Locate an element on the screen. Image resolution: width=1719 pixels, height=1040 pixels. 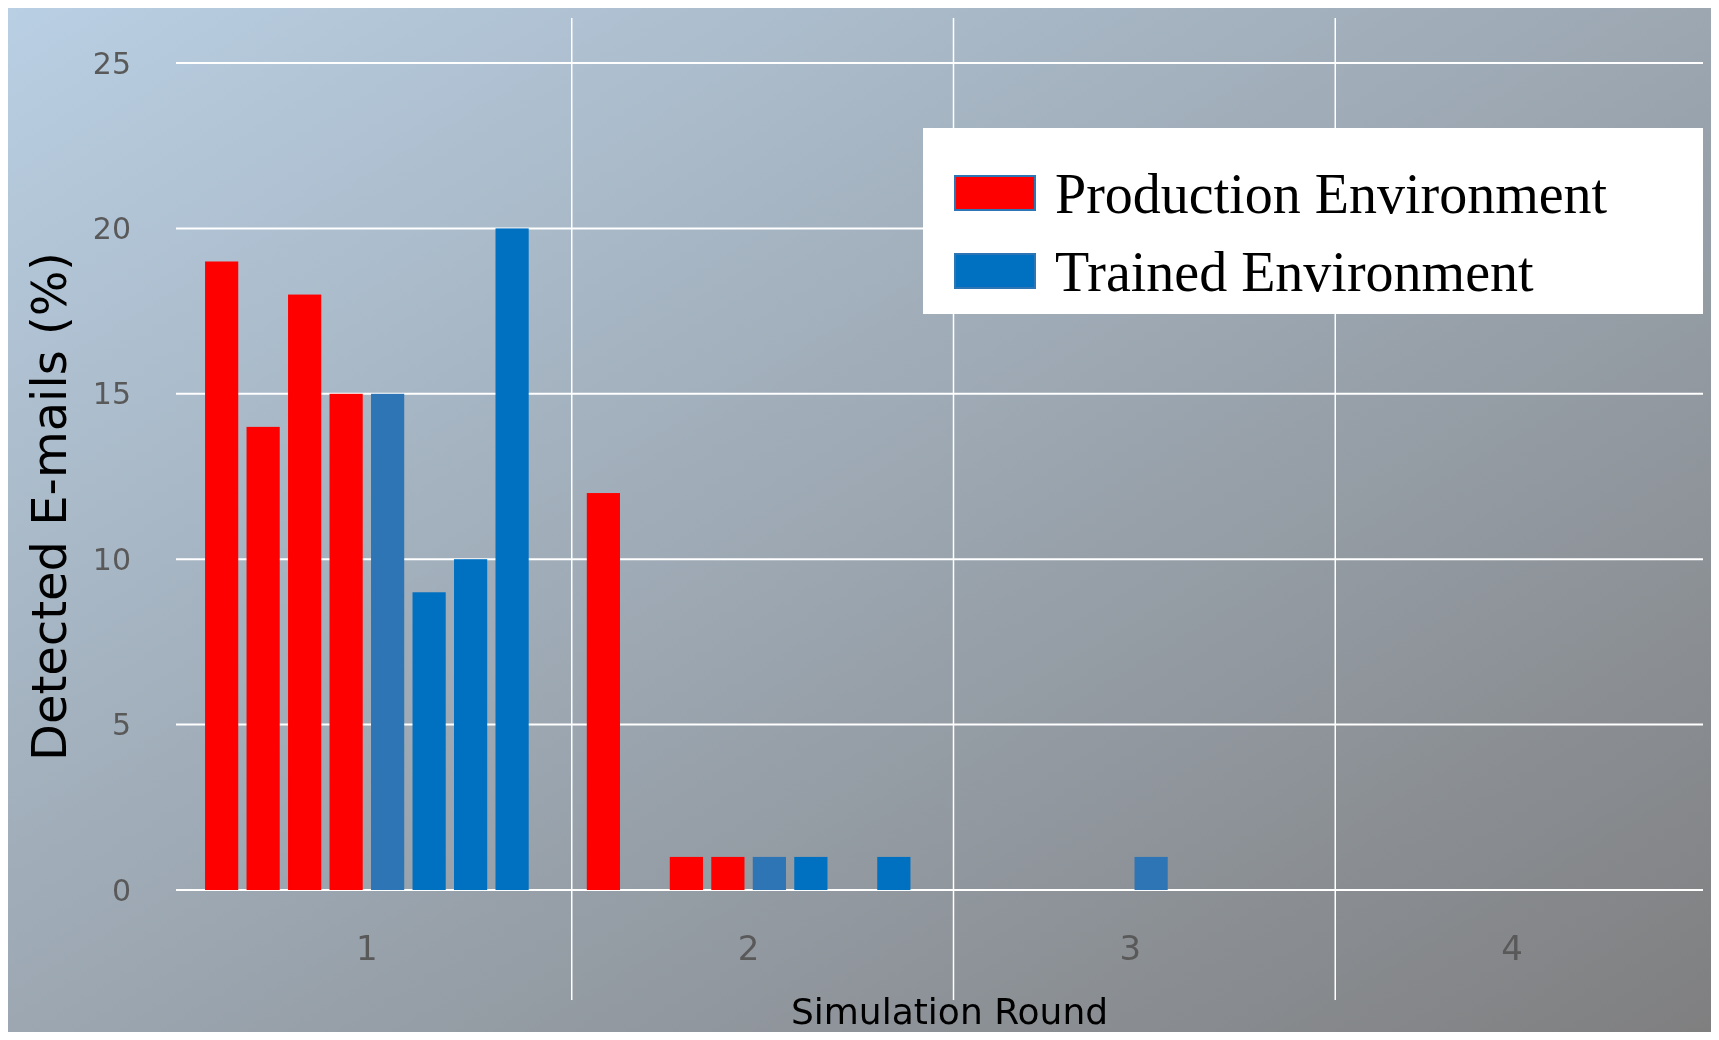
x-tick-label: 1 is located at coordinates (367, 948).